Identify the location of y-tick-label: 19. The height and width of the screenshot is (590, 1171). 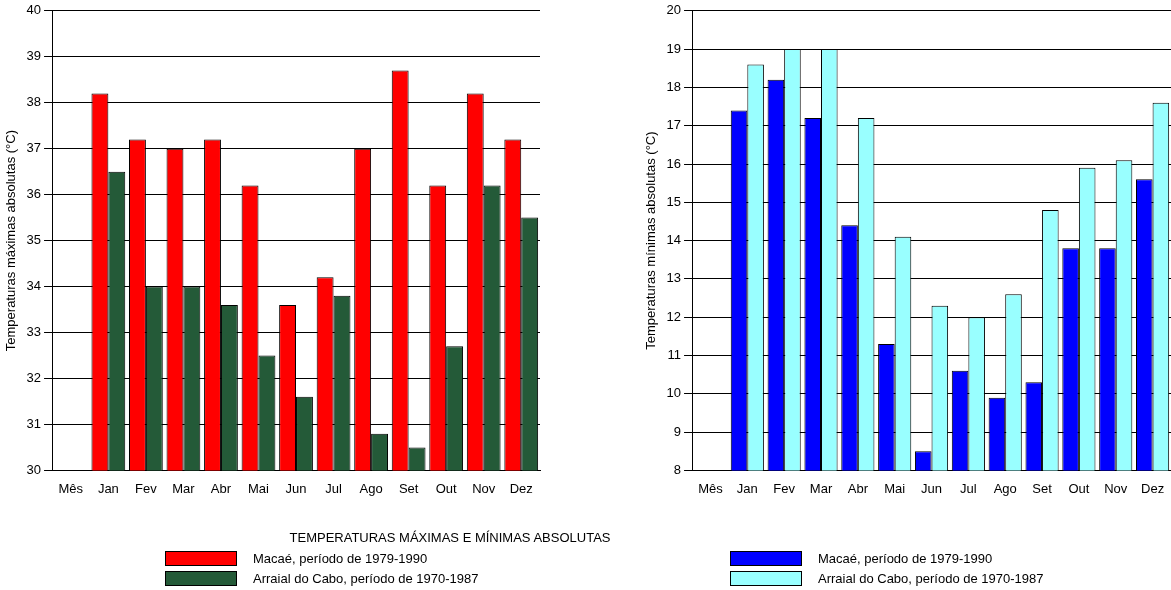
(674, 48).